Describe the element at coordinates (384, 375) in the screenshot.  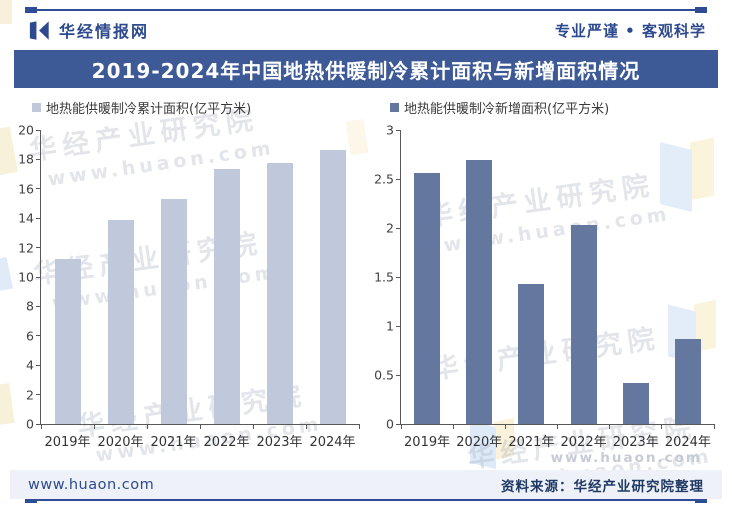
I see `y-tick-label: 0.5` at that location.